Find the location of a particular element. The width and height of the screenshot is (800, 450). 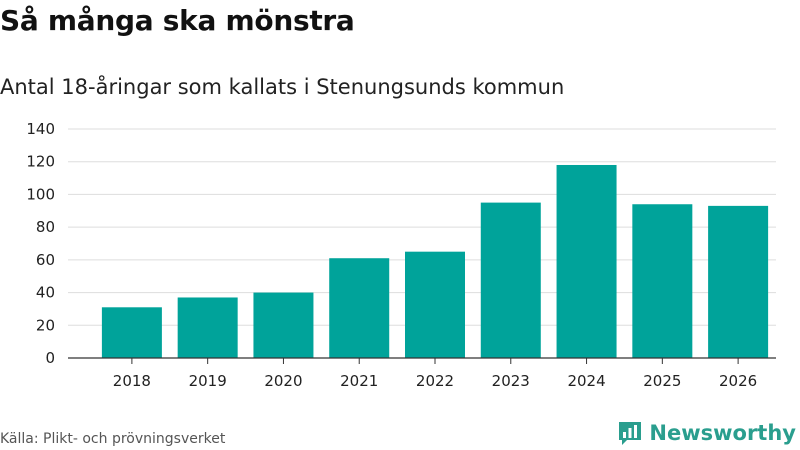

brand-name: Newsworthy is located at coordinates (722, 433).